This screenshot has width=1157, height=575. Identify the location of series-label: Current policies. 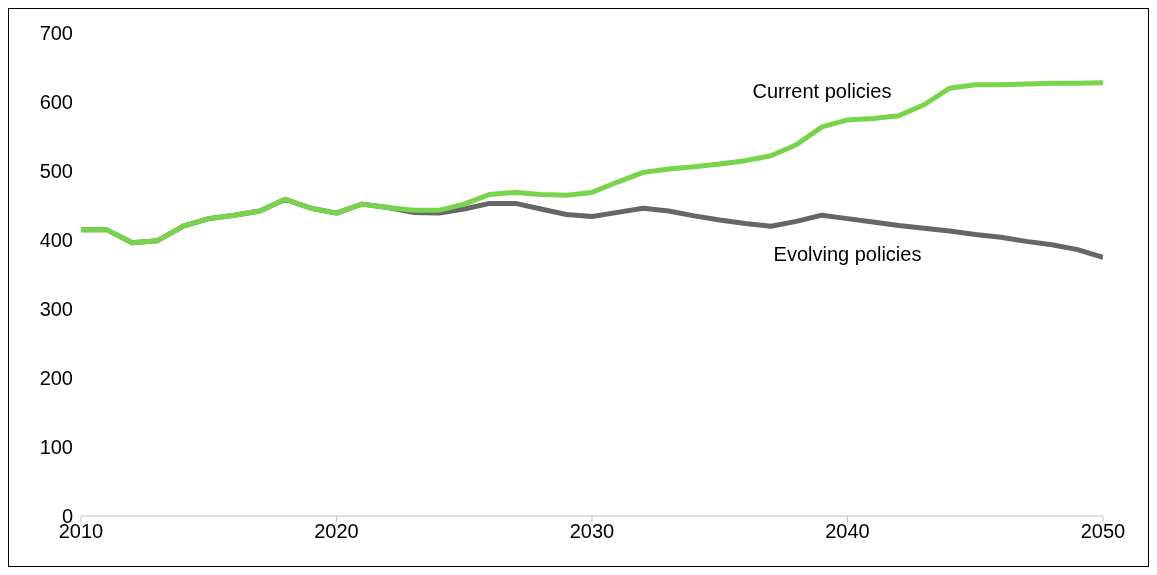
(822, 91).